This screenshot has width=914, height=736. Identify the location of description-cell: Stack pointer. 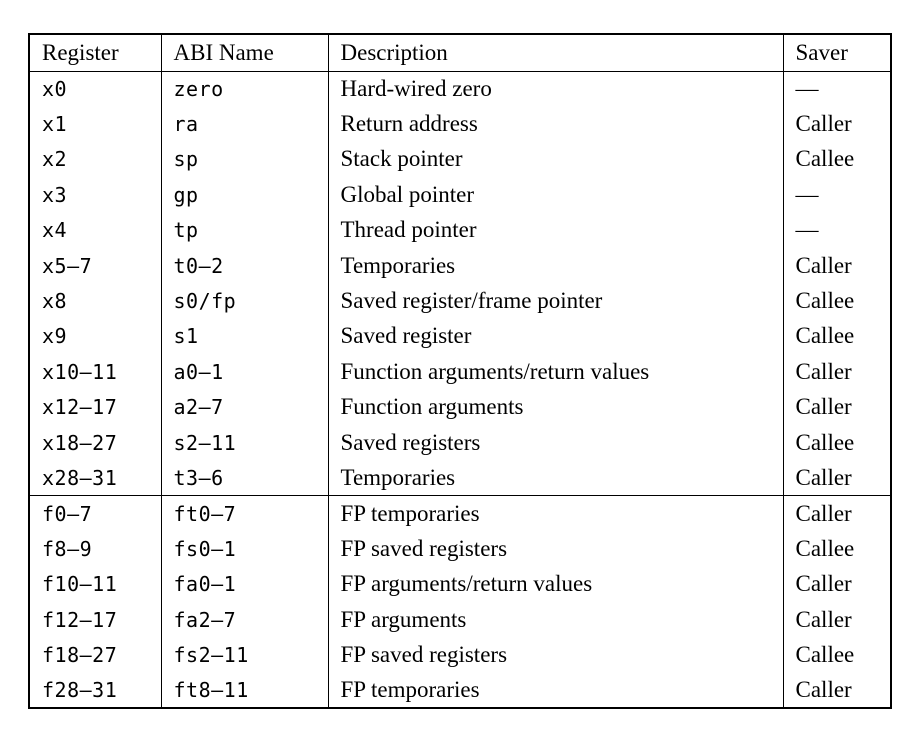
(555, 159).